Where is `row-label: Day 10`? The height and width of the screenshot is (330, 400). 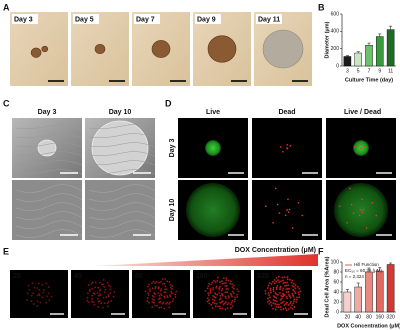 row-label: Day 10 is located at coordinates (172, 210).